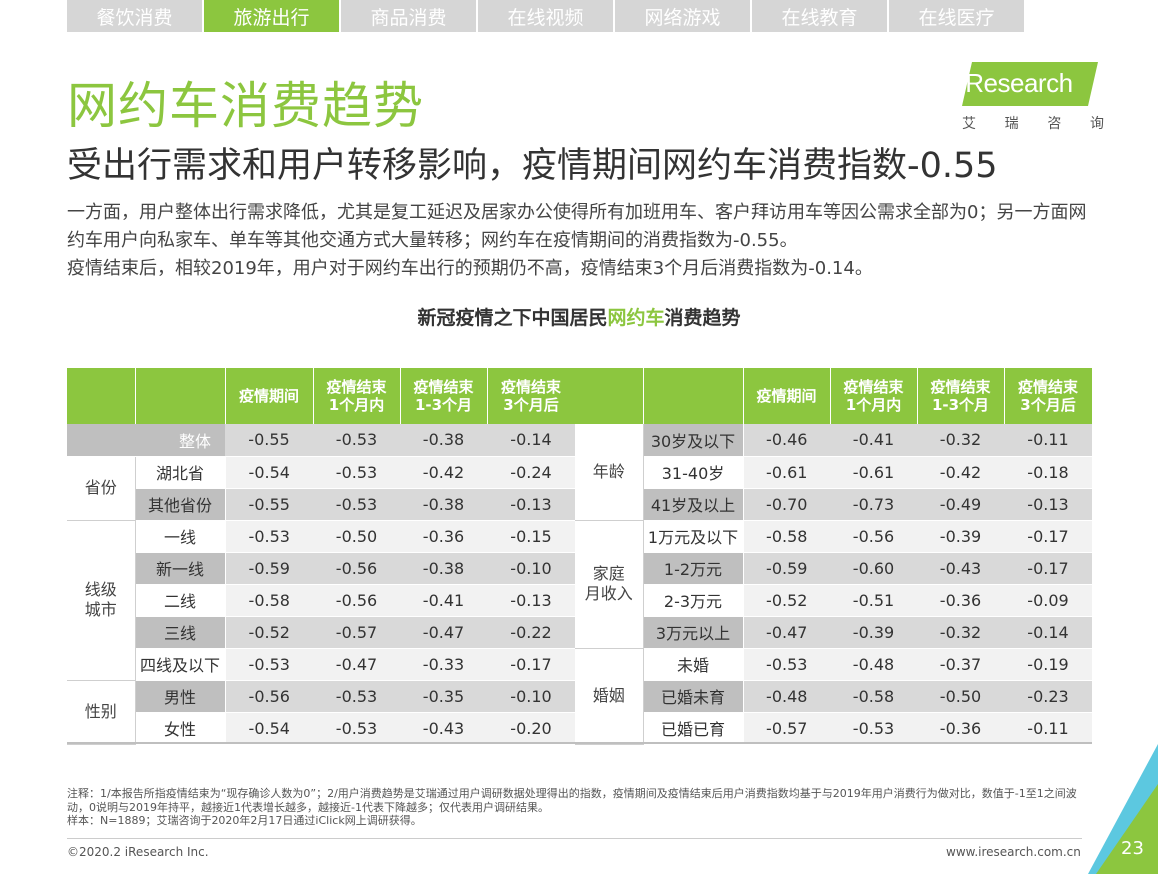  I want to click on value-cell: -0.23, so click(1048, 696).